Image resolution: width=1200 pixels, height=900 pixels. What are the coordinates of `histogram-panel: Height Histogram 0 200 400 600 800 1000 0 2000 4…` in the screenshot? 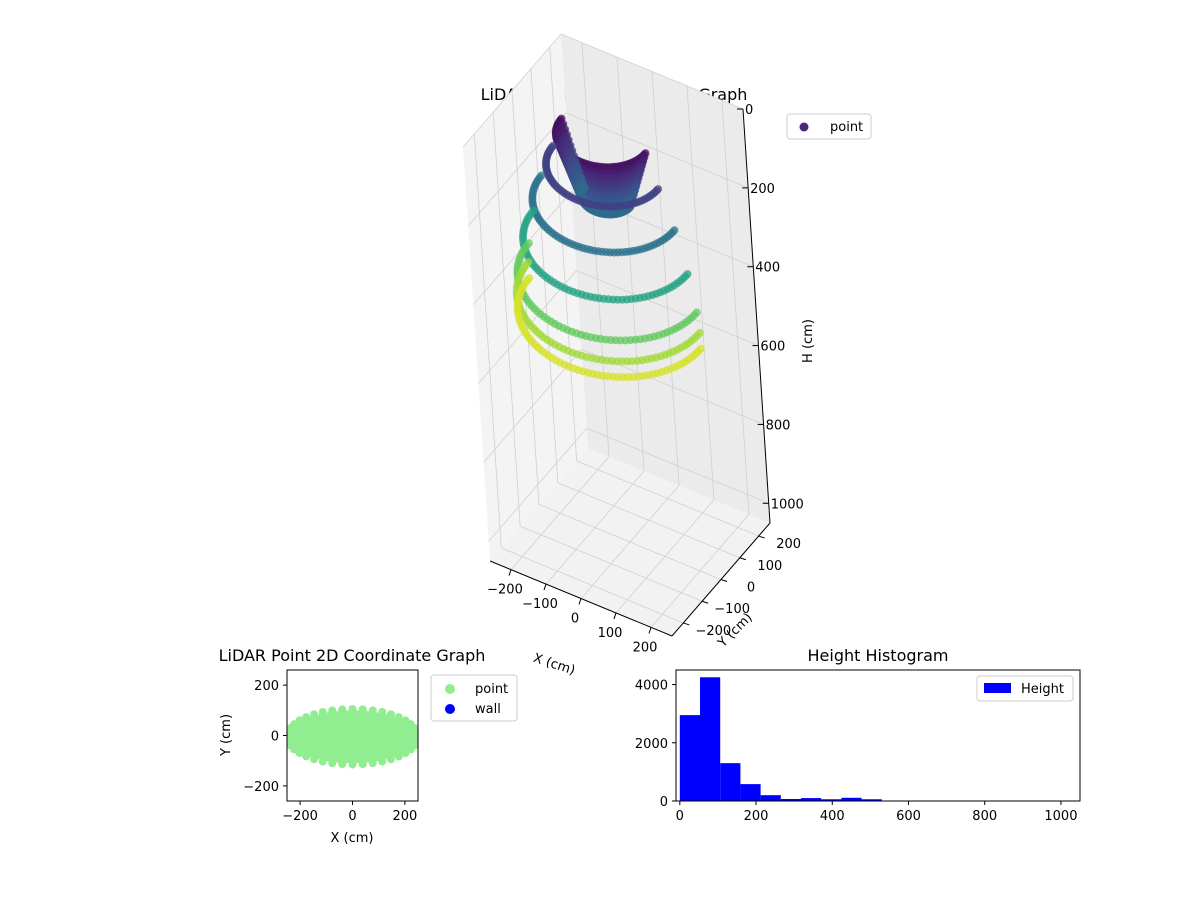 It's located at (858, 735).